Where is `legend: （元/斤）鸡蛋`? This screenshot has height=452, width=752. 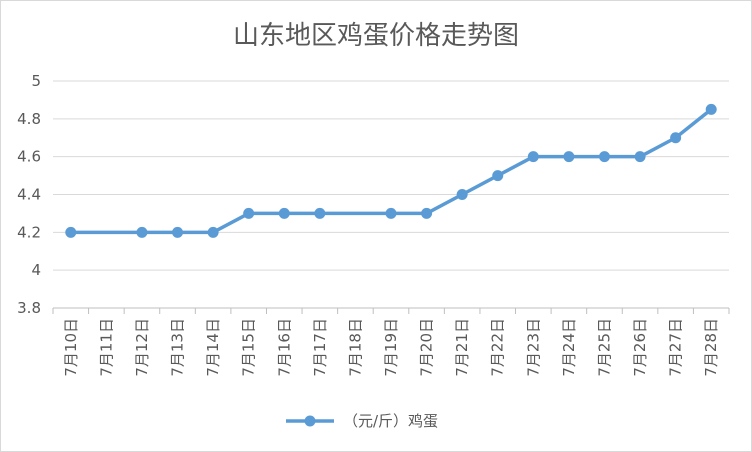 legend: （元/斤）鸡蛋 is located at coordinates (362, 421).